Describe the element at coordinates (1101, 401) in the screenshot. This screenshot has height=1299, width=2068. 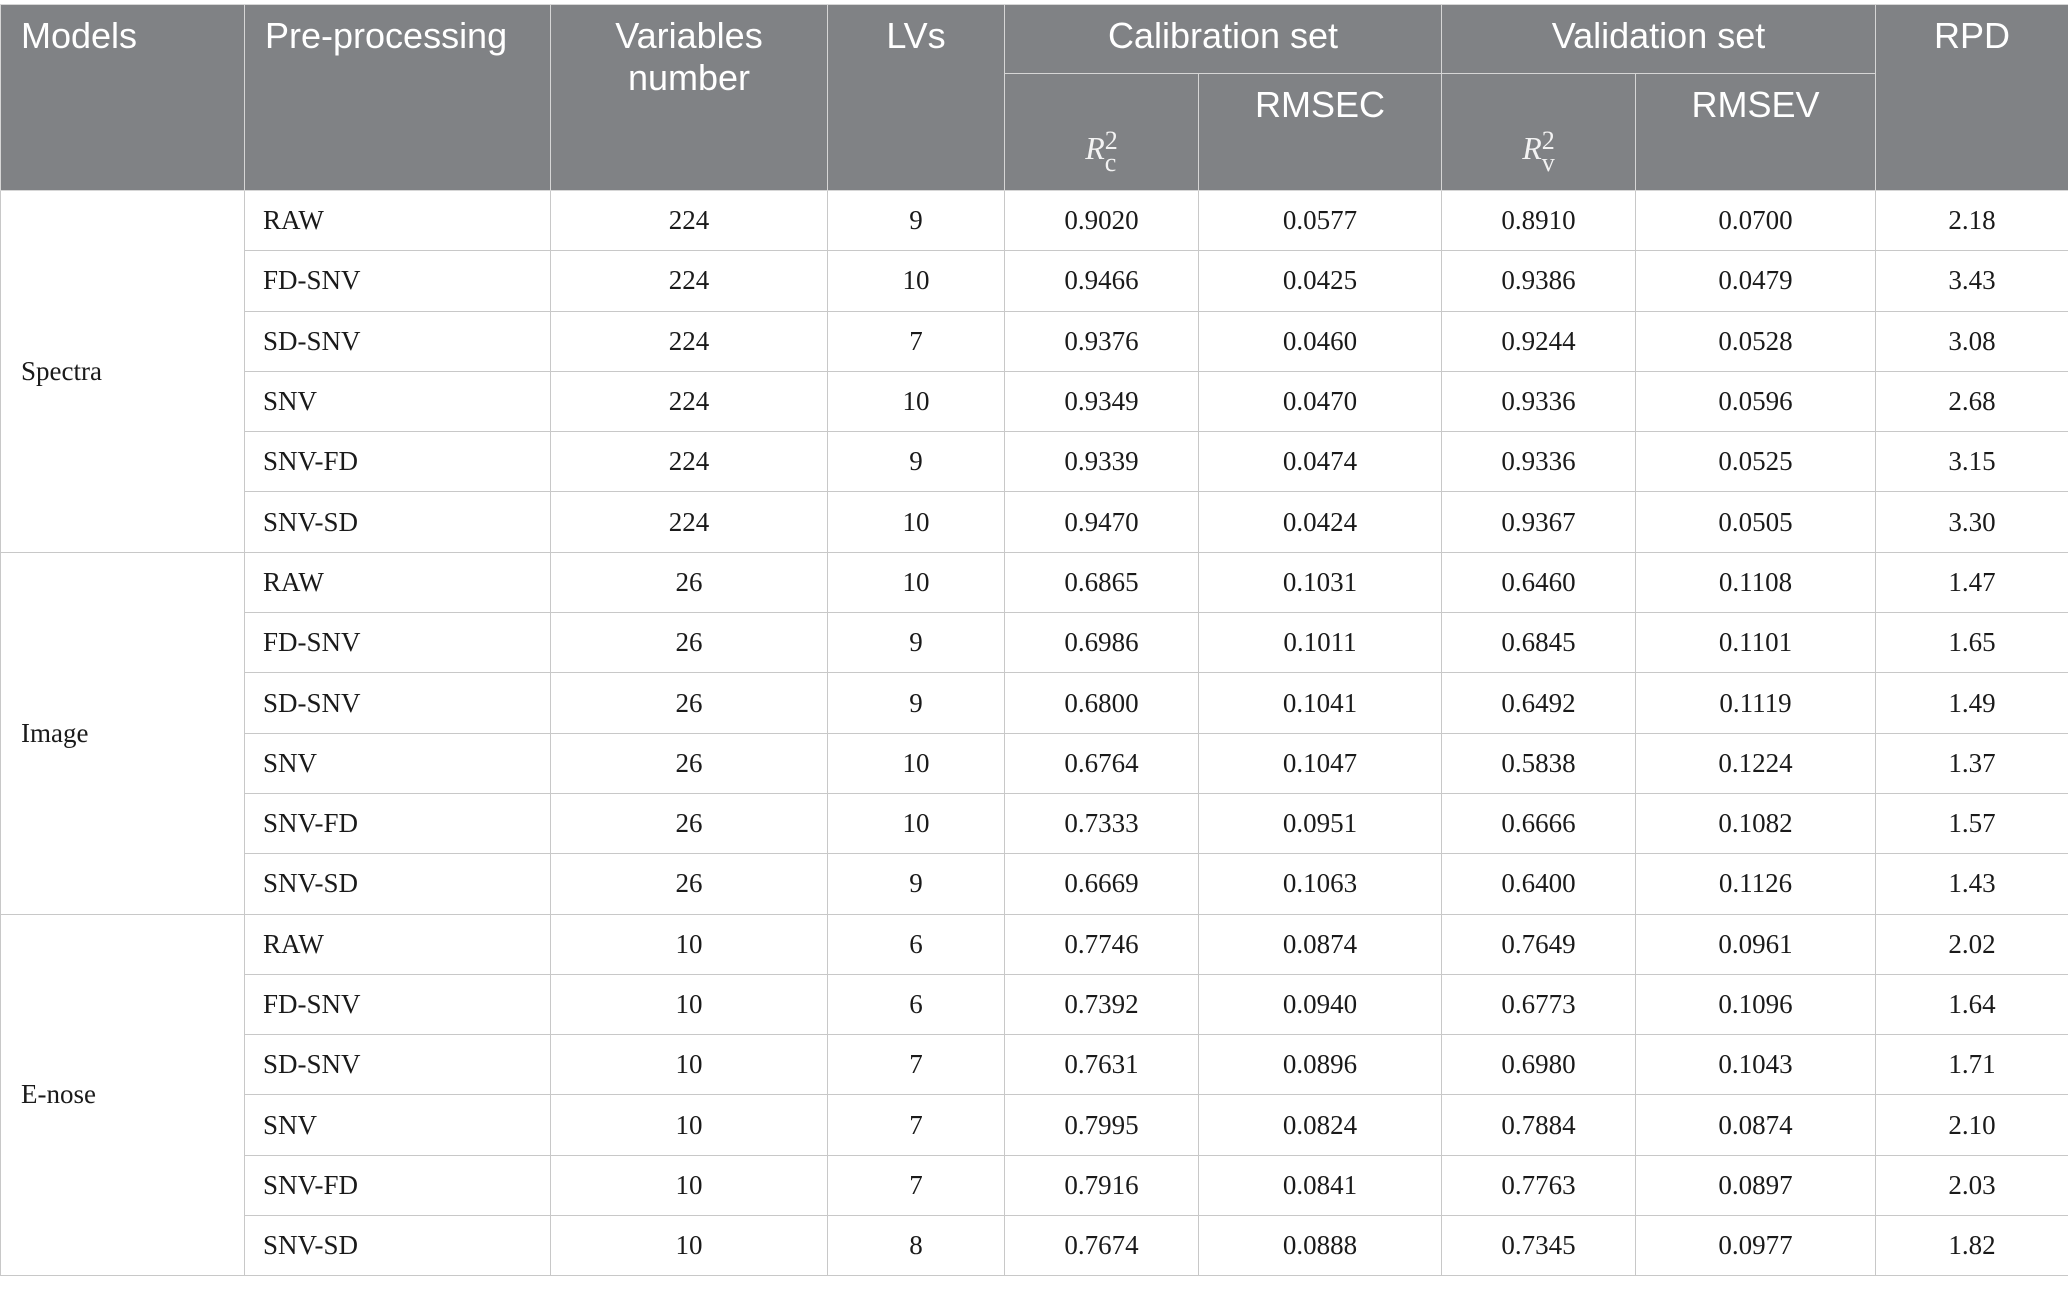
I see `r2c-cell: 0.9349` at that location.